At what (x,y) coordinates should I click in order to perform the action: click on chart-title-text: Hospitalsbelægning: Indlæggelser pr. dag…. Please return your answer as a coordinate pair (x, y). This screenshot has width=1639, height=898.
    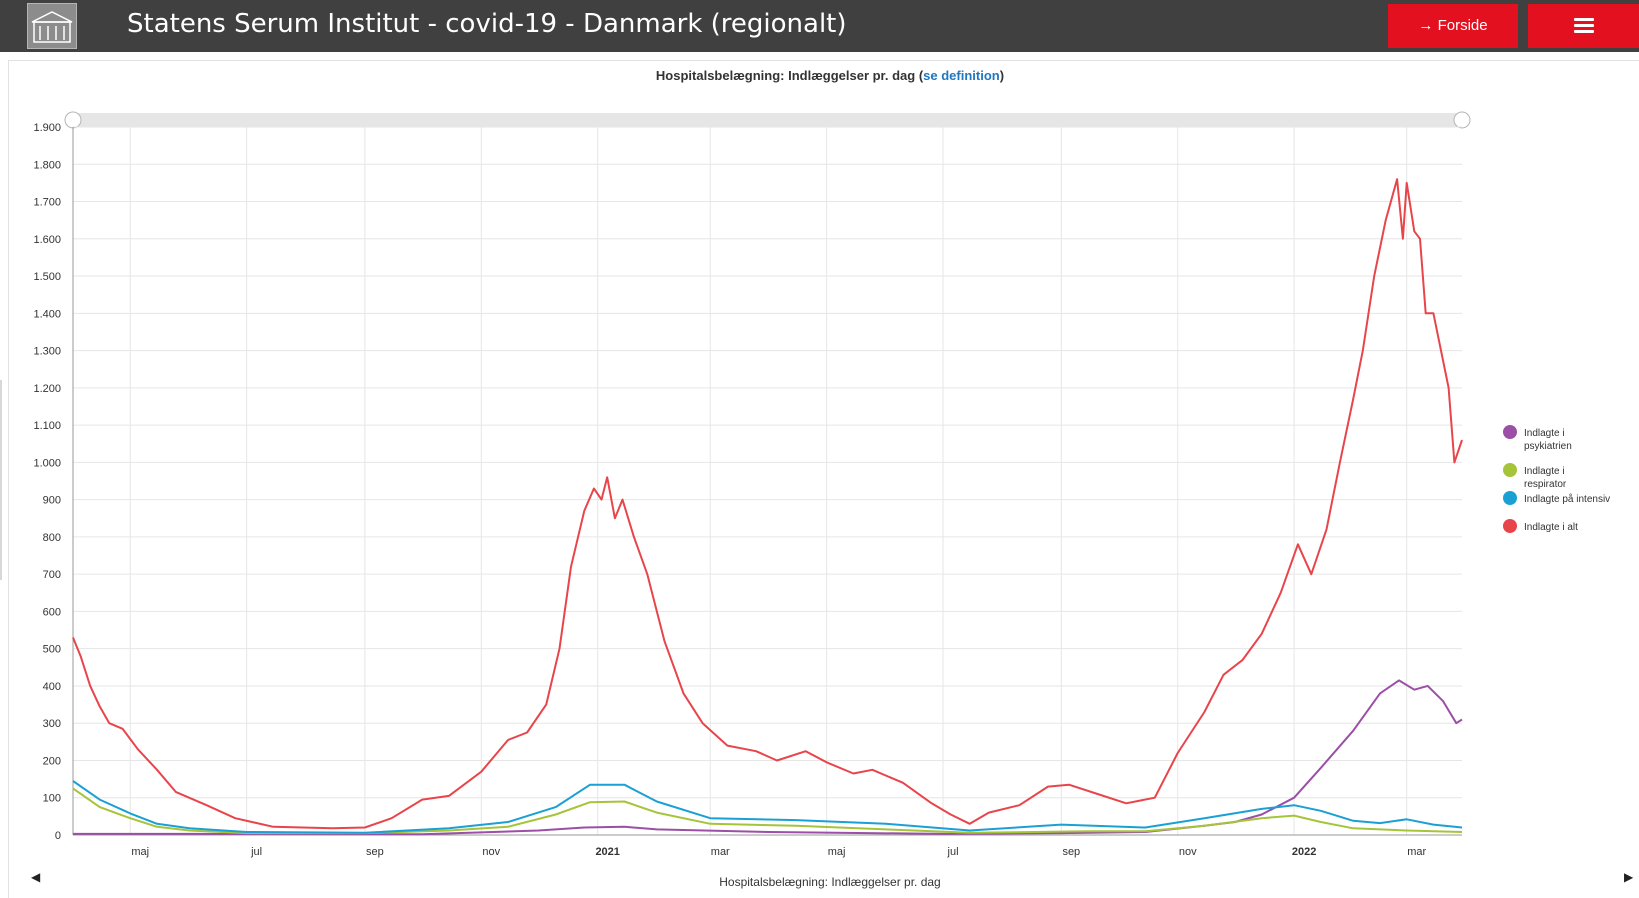
    Looking at the image, I should click on (789, 75).